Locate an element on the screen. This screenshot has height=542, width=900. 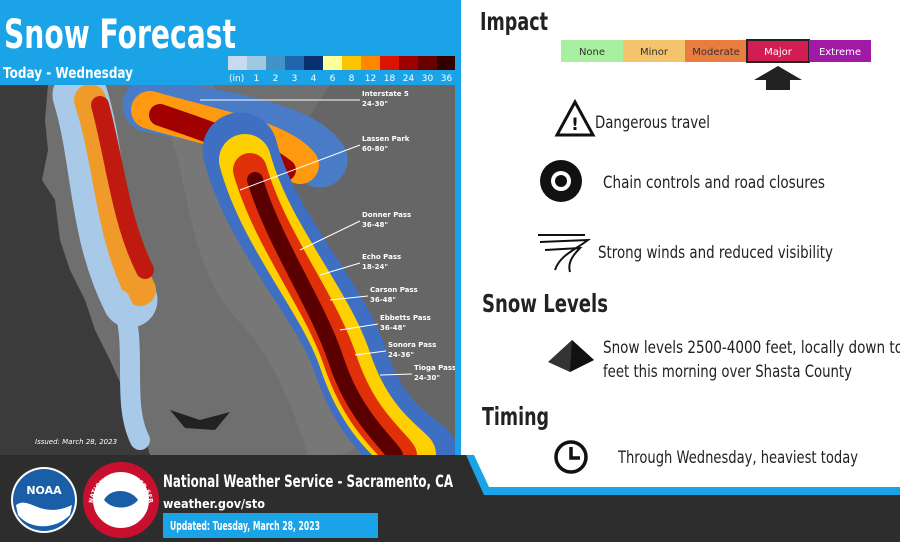
warning-icon is located at coordinates (575, 117).